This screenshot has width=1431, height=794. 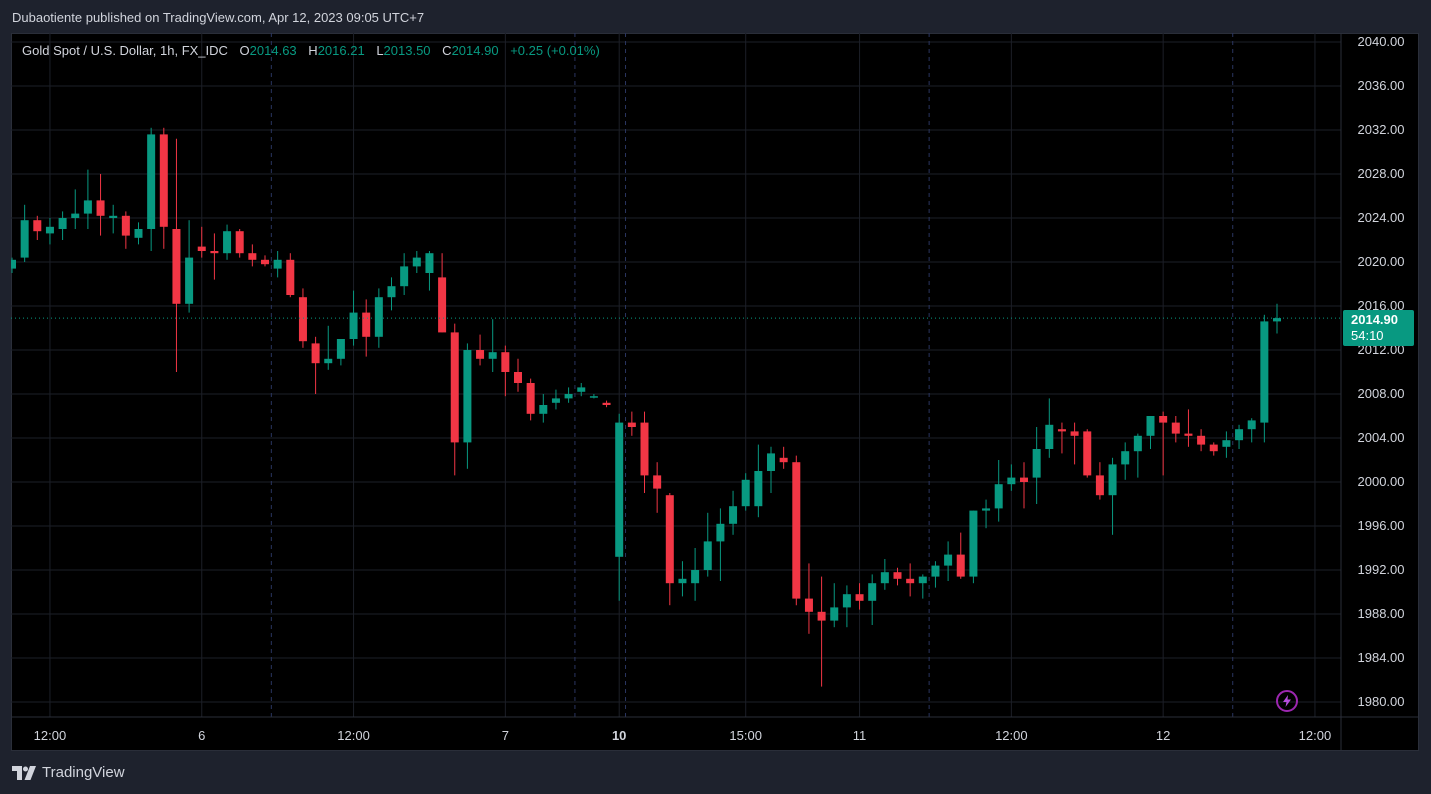 I want to click on low-value: 2013.50, so click(x=407, y=50).